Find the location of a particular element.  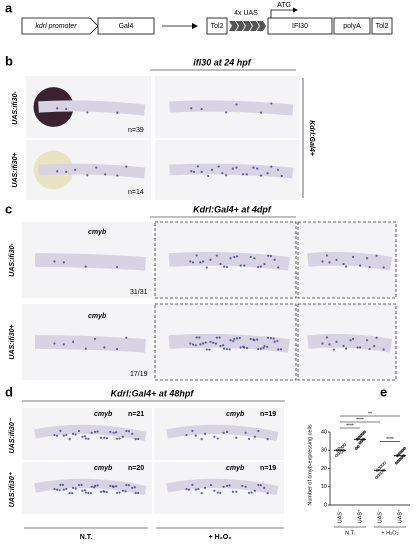

y-tick-label: 40 is located at coordinates (324, 432).